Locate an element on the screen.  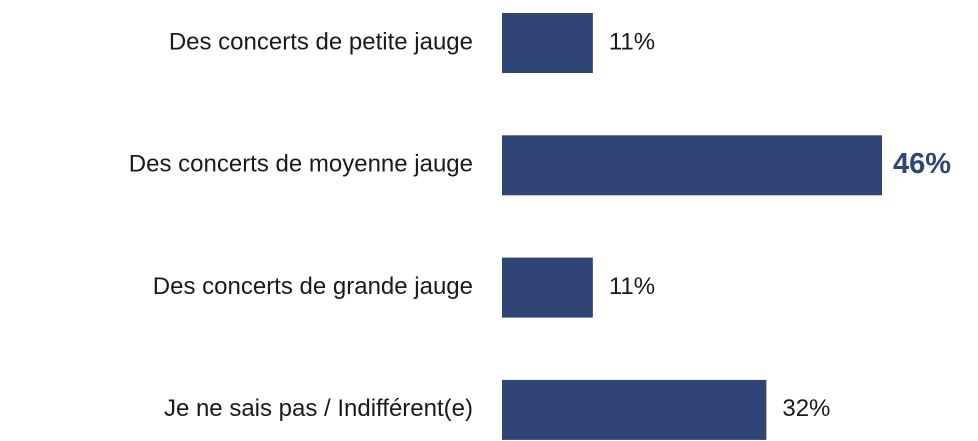
value-label: 32% is located at coordinates (806, 408).